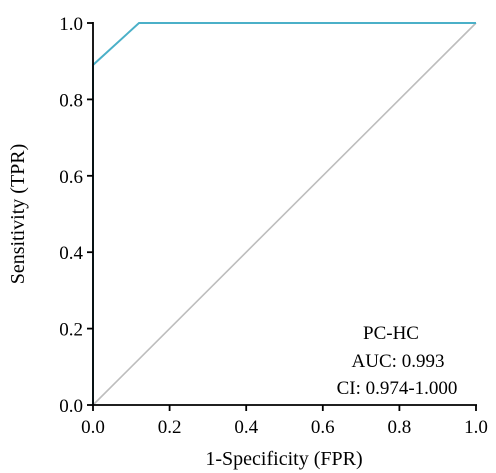 The image size is (496, 473). Describe the element at coordinates (71, 24) in the screenshot. I see `y-tick-label: 1.0` at that location.